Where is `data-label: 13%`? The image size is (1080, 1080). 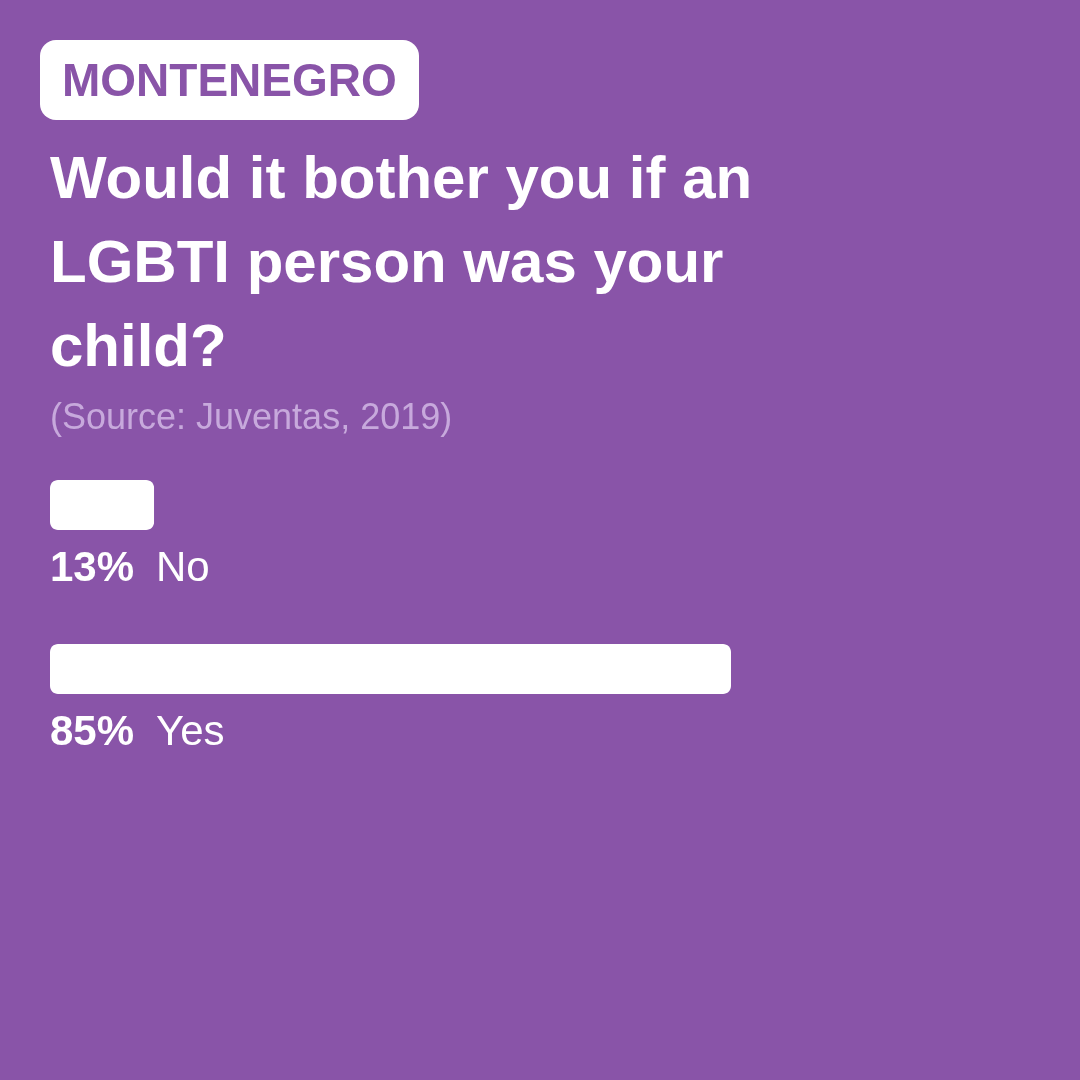 data-label: 13% is located at coordinates (92, 566).